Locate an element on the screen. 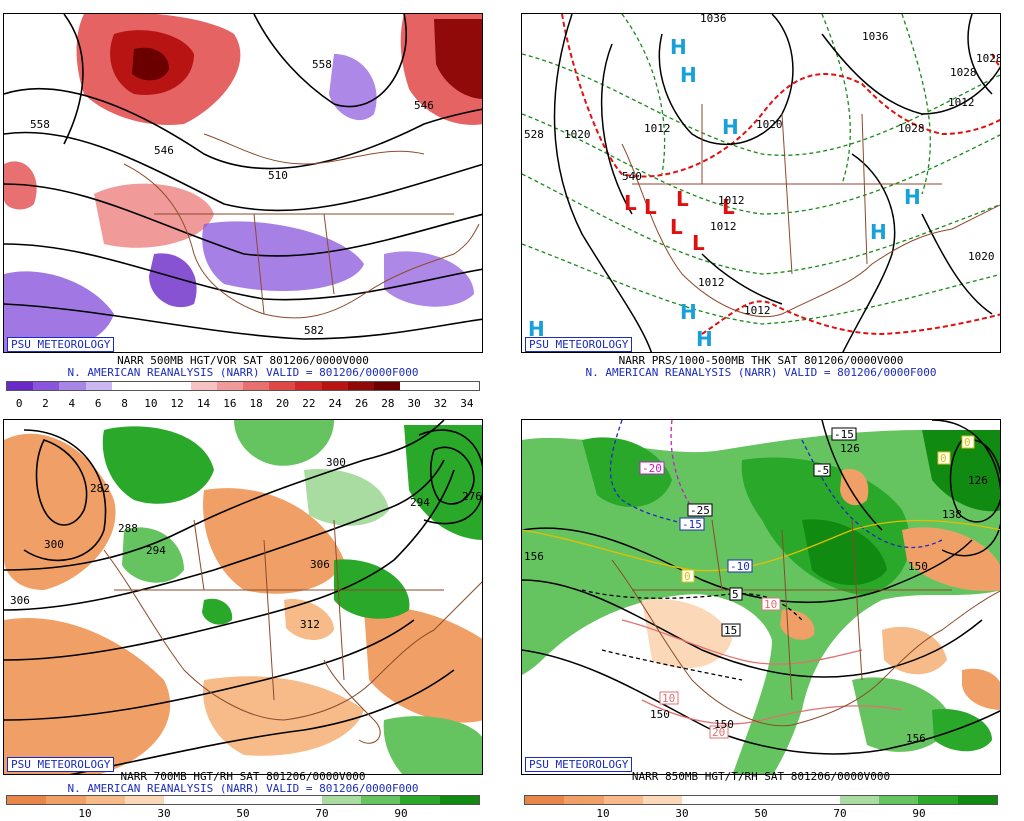 This screenshot has height=821, width=1024. thickness-label: 540 is located at coordinates (632, 176).